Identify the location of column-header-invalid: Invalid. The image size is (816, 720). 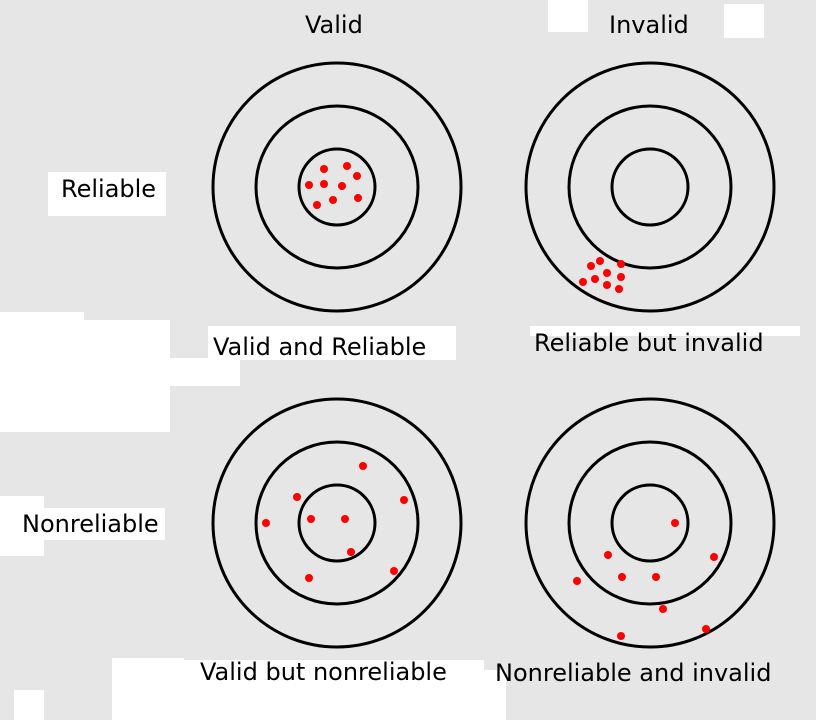
(649, 25).